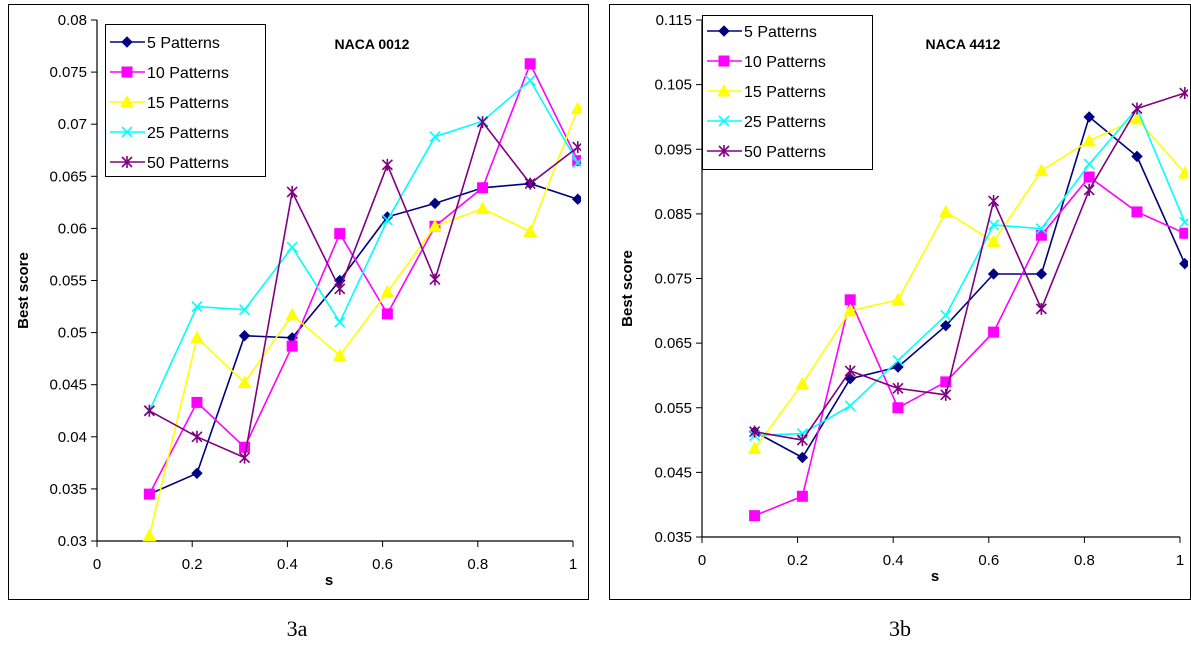 The width and height of the screenshot is (1191, 645). I want to click on legend-label: 10 Patterns, so click(785, 62).